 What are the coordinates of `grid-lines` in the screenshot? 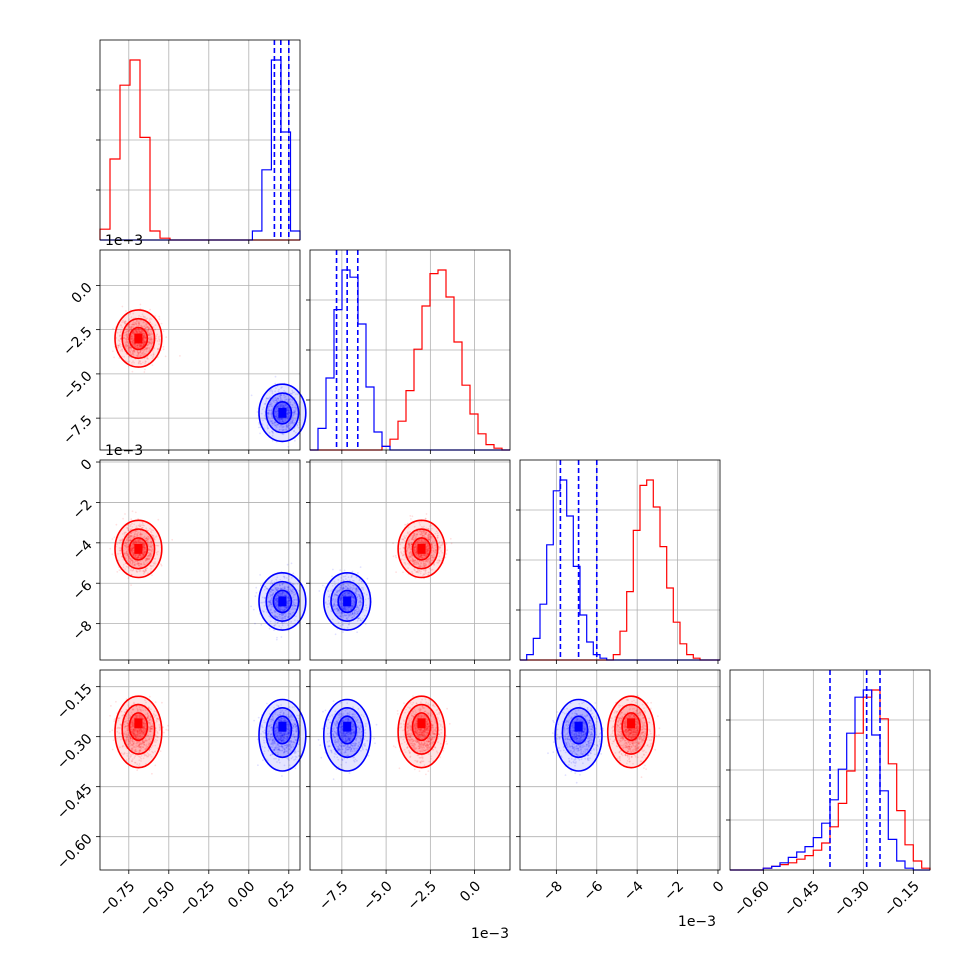 It's located at (620, 560).